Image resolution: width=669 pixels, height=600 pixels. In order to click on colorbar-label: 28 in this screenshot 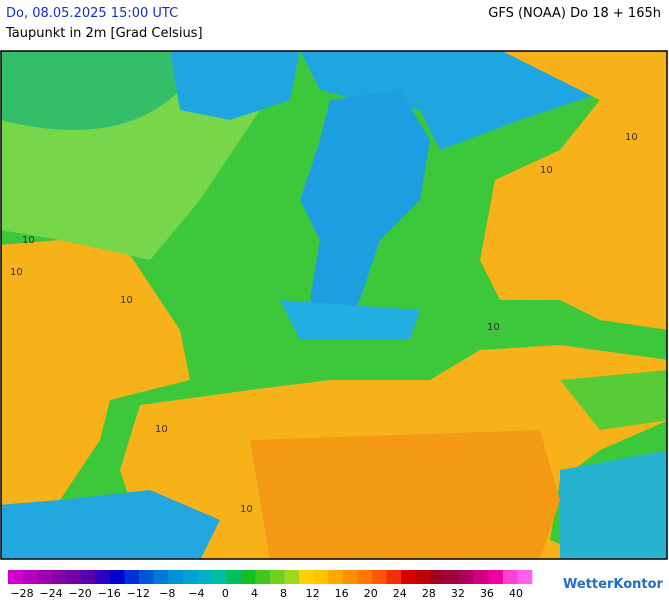, I will do `click(429, 593)`.